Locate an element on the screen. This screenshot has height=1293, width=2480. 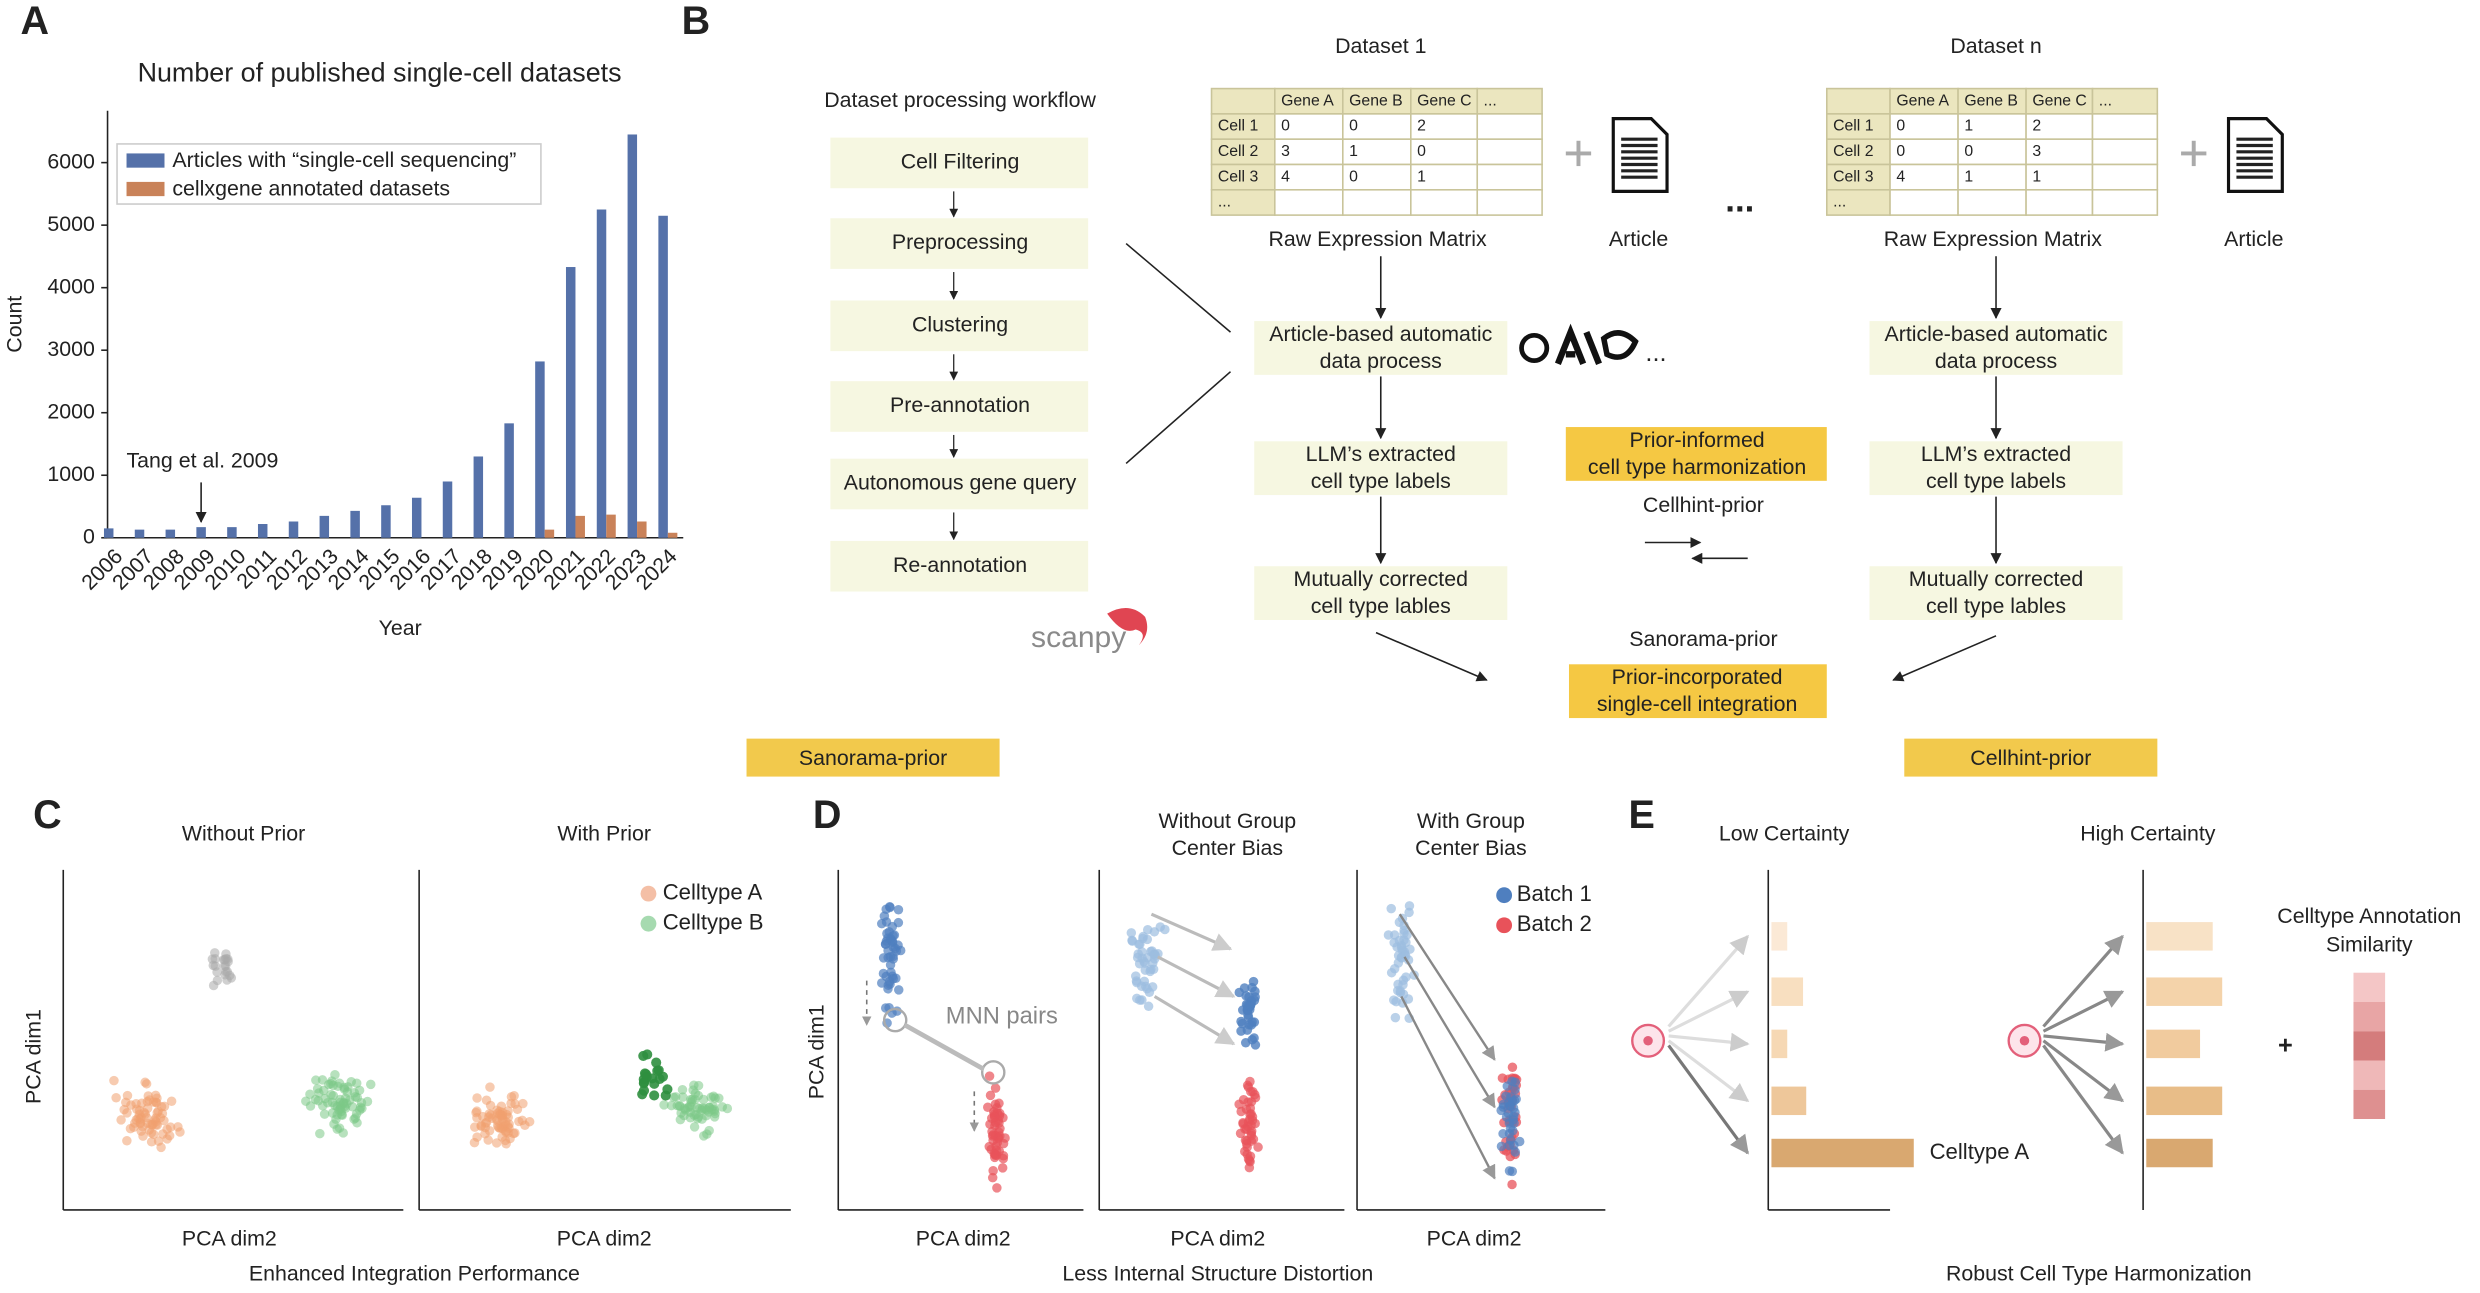
process-step-label: Article-based automatic is located at coordinates (1996, 334).